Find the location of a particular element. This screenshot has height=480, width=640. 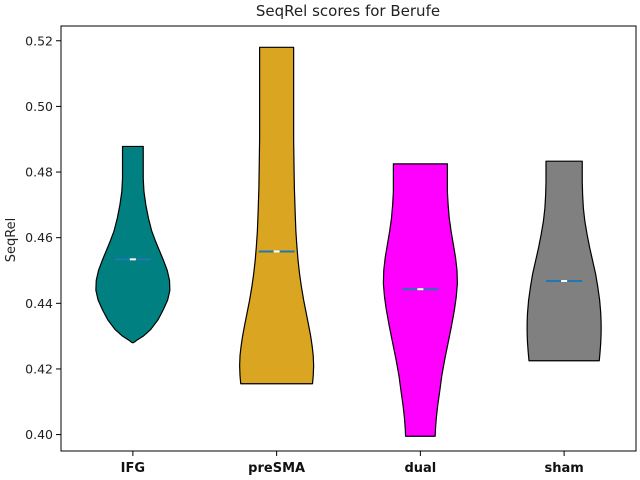

x-tick-label: preSMA is located at coordinates (276, 468).